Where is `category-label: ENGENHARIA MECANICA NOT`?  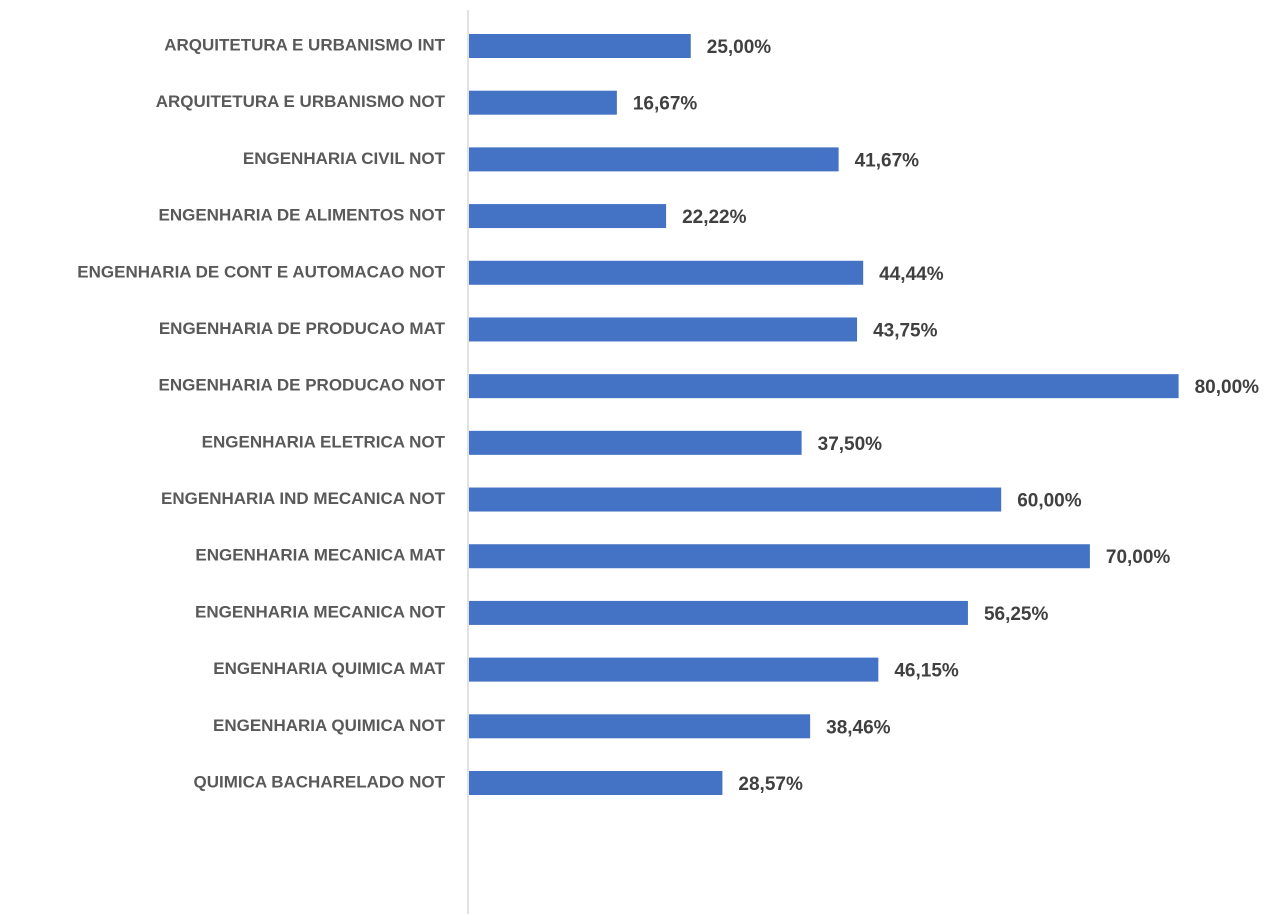
category-label: ENGENHARIA MECANICA NOT is located at coordinates (320, 611).